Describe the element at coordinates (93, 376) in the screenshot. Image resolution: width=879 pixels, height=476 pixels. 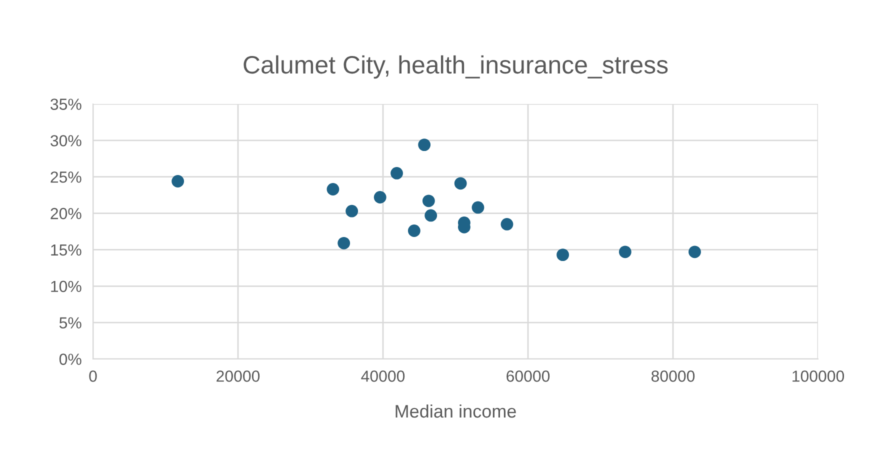
I see `x-tick-label: 0` at that location.